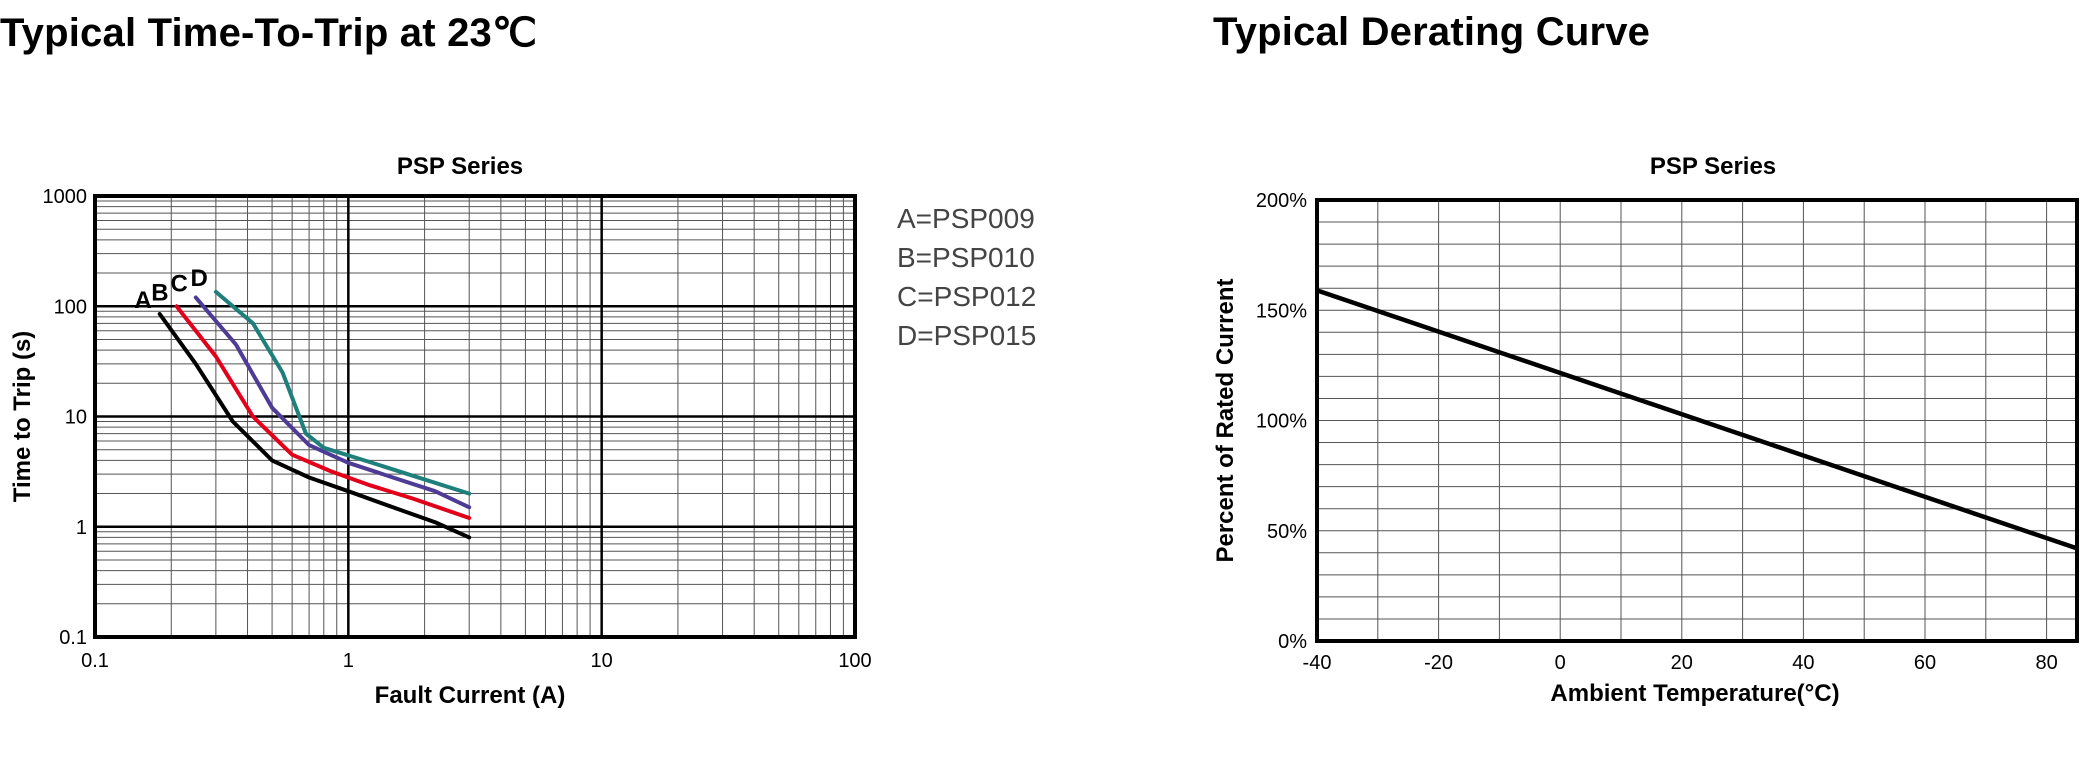  Describe the element at coordinates (73, 638) in the screenshot. I see `y-tick-label: 0.1` at that location.